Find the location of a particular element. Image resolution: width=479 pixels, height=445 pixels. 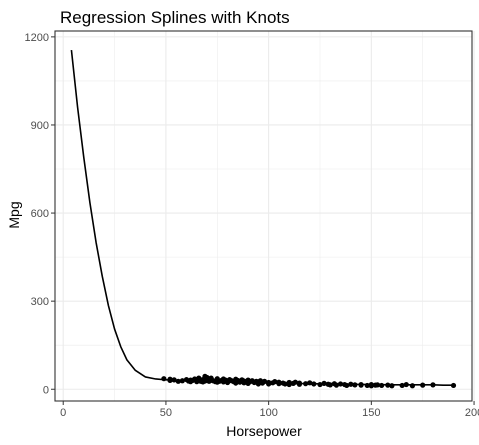

x-tick-label: 0 is located at coordinates (63, 413).